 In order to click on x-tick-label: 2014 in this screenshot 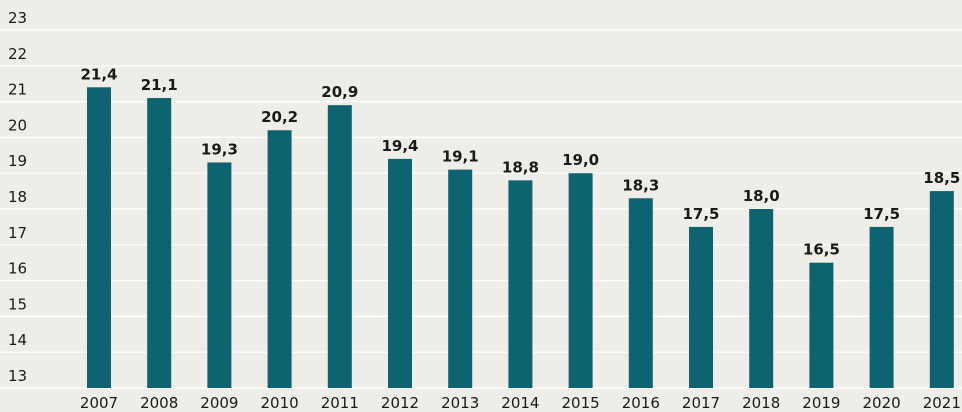, I will do `click(520, 403)`.